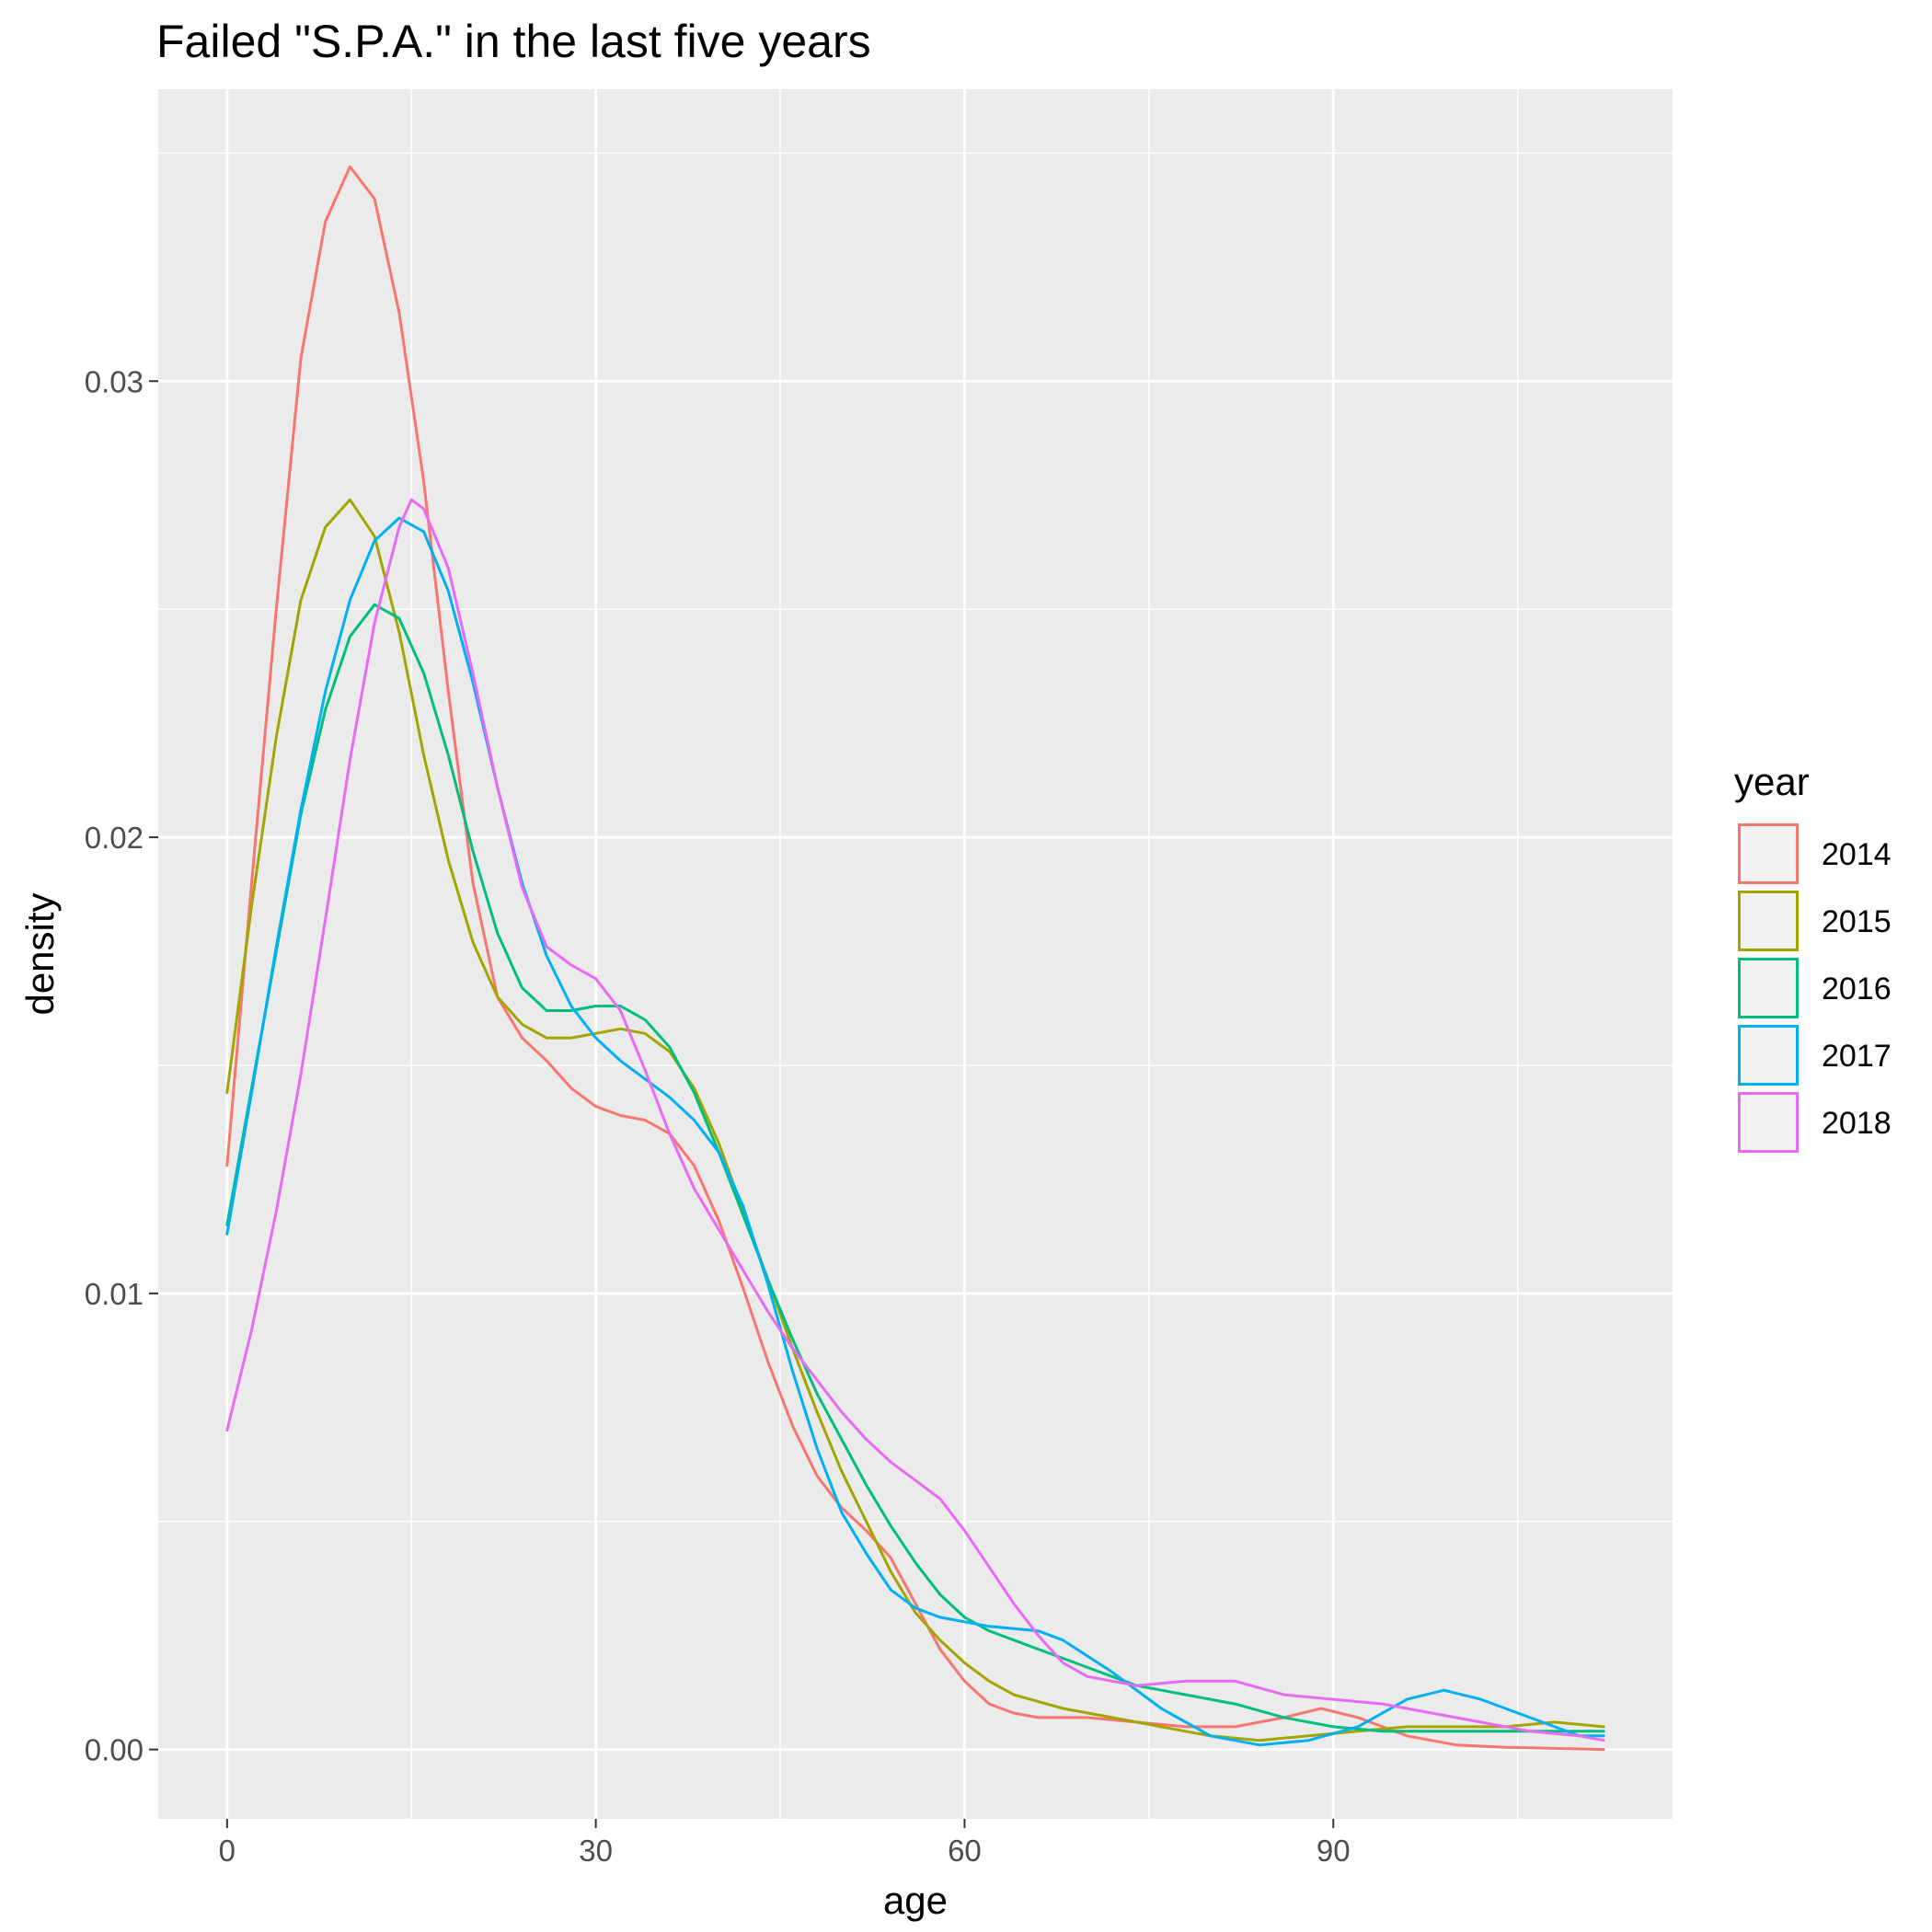 Image resolution: width=1932 pixels, height=1932 pixels. What do you see at coordinates (1334, 1851) in the screenshot?
I see `x-tick-label: 90` at bounding box center [1334, 1851].